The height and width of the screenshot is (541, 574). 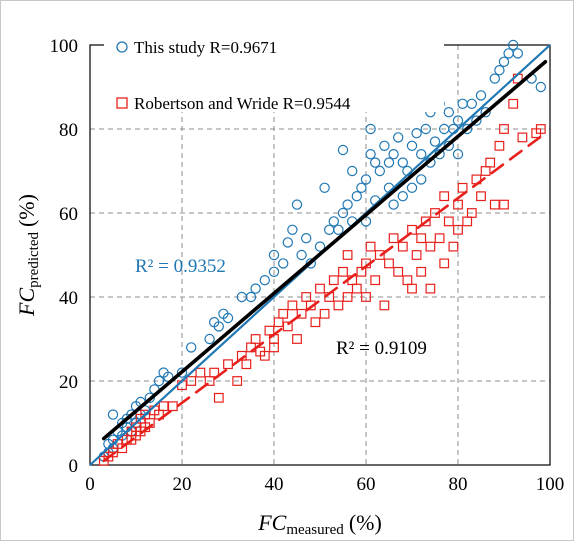 I want to click on y-tick-label: 60, so click(x=68, y=214).